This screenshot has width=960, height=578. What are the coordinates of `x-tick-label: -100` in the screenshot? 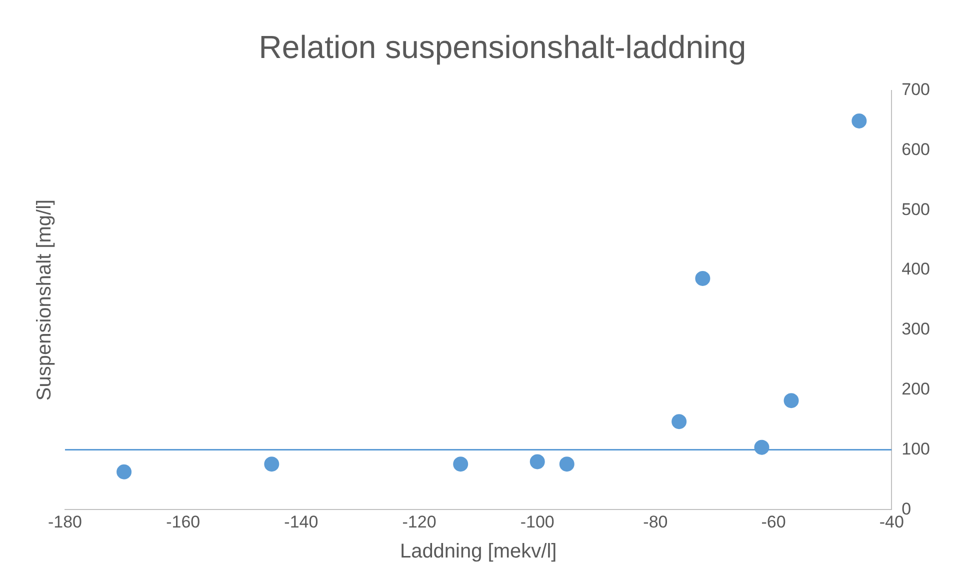 It's located at (537, 522).